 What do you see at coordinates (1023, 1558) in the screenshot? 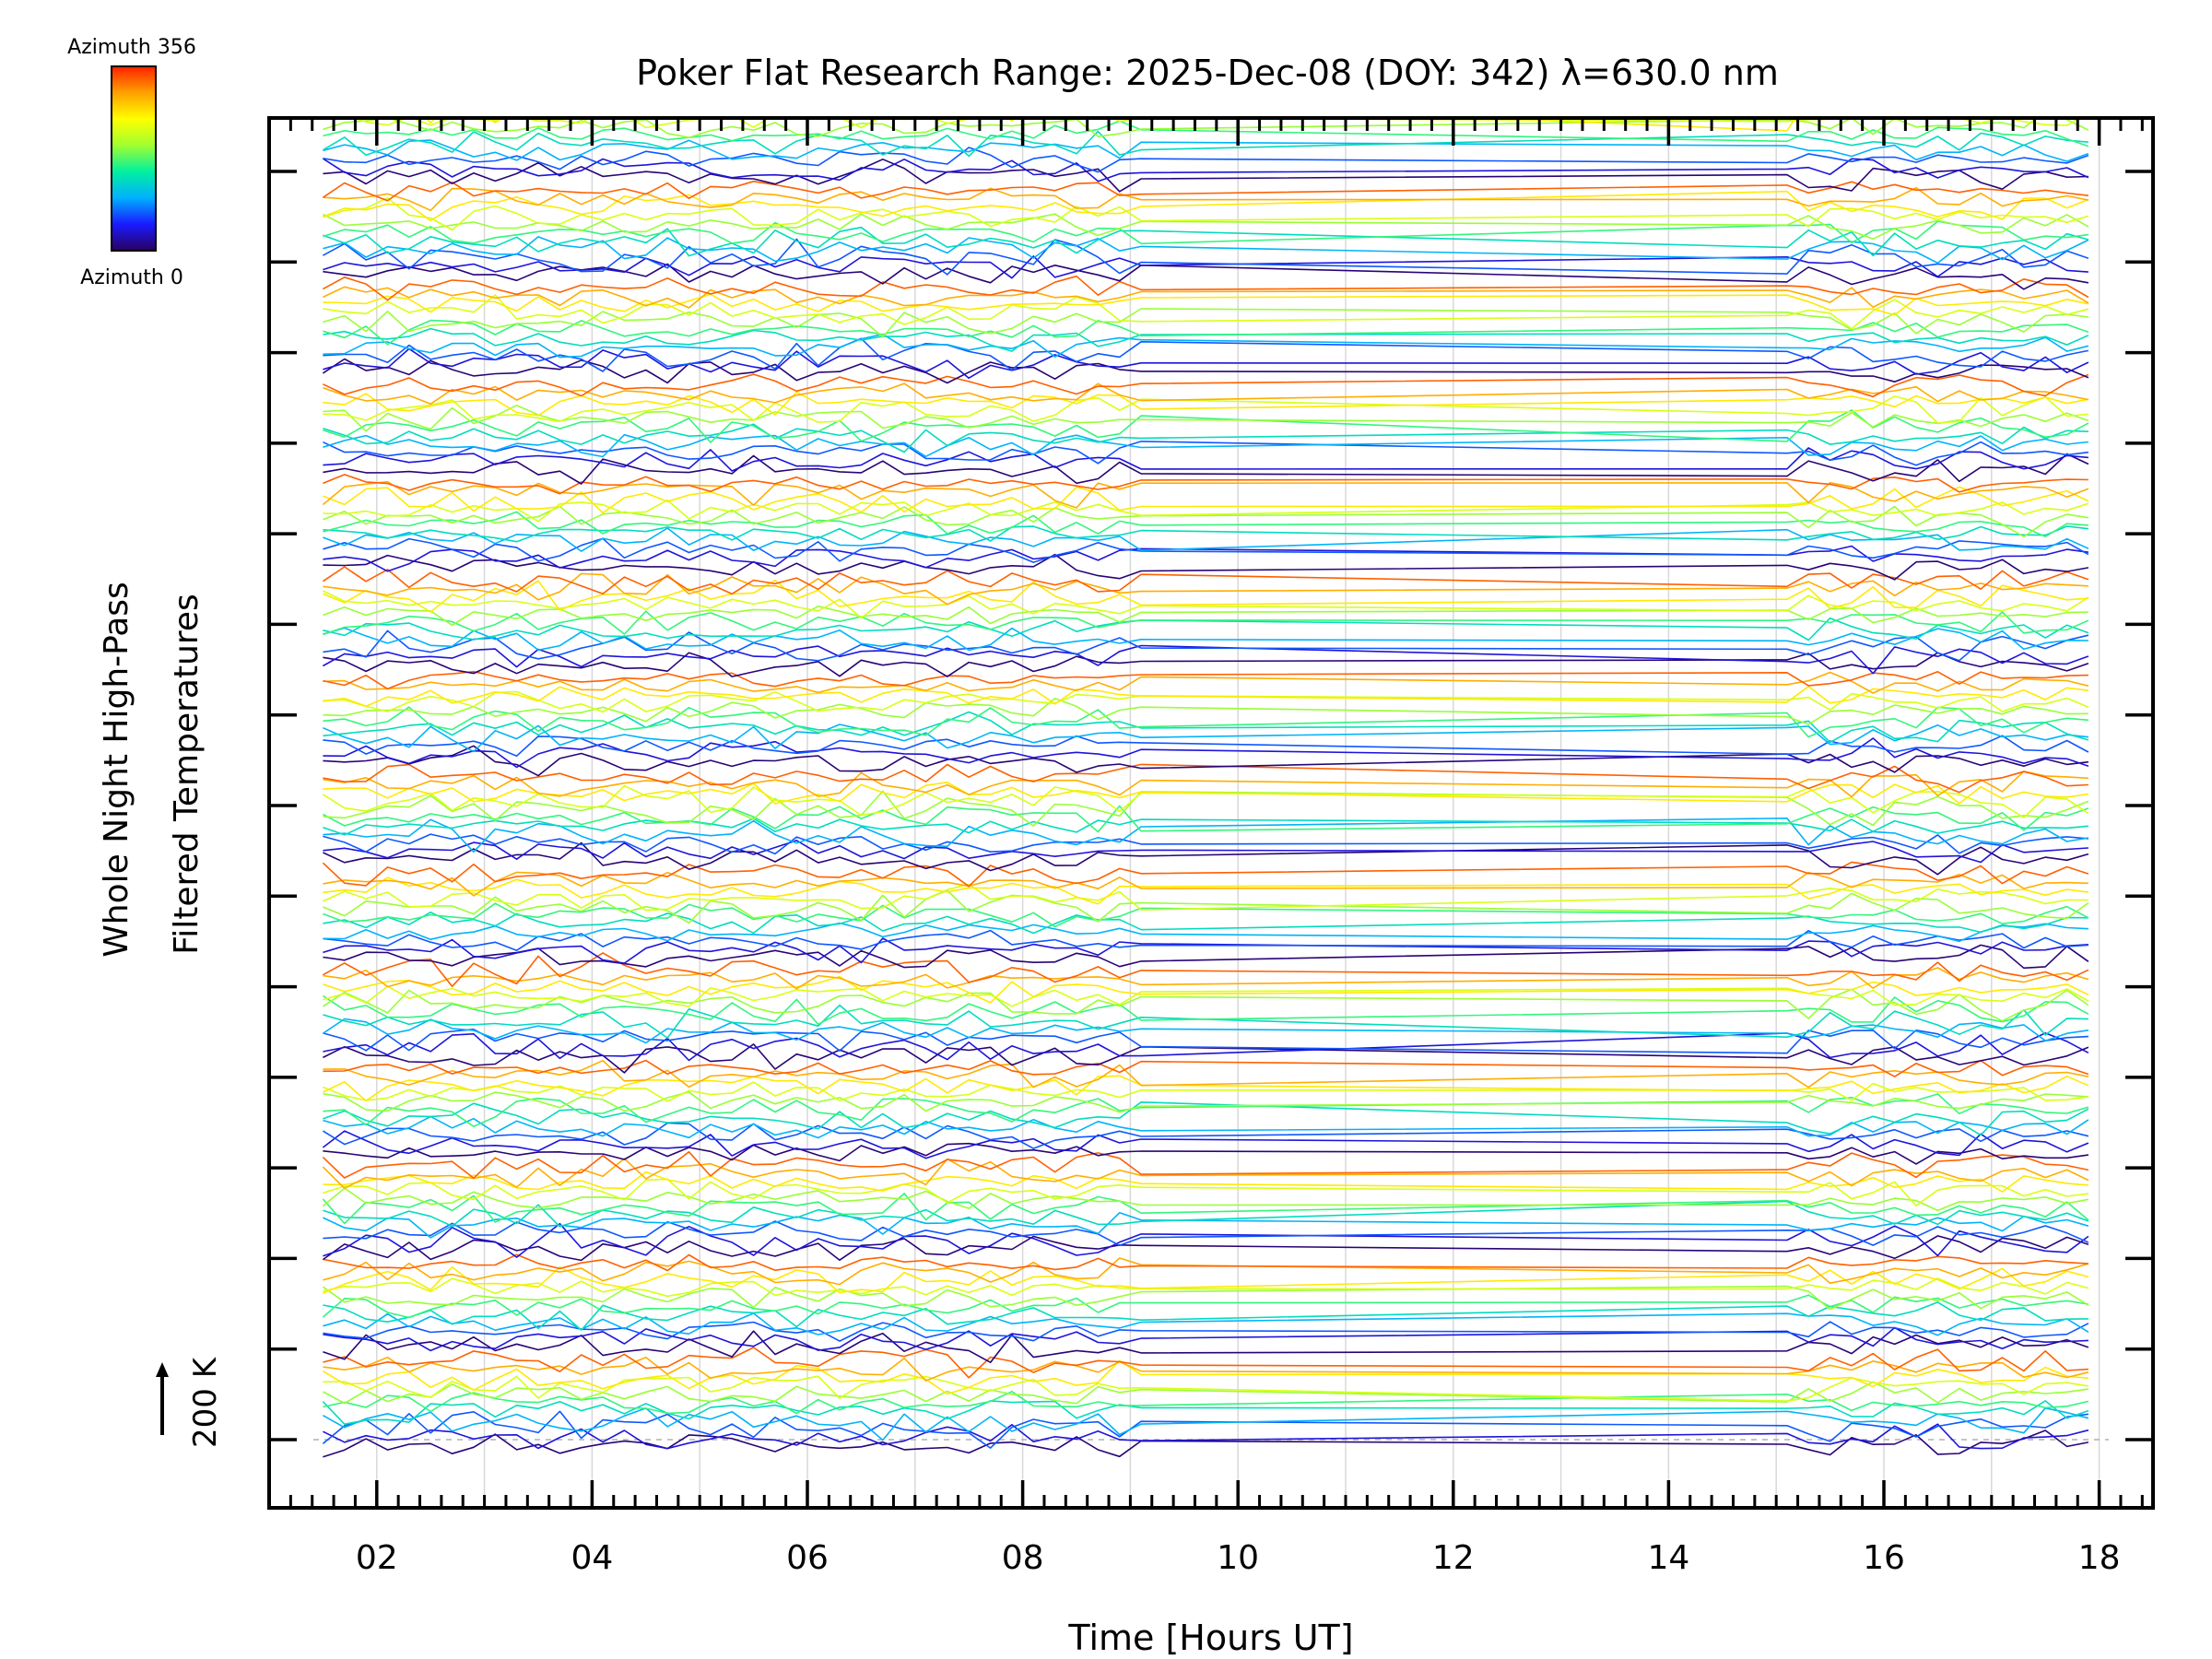
I see `x-tick-label: 08` at bounding box center [1023, 1558].